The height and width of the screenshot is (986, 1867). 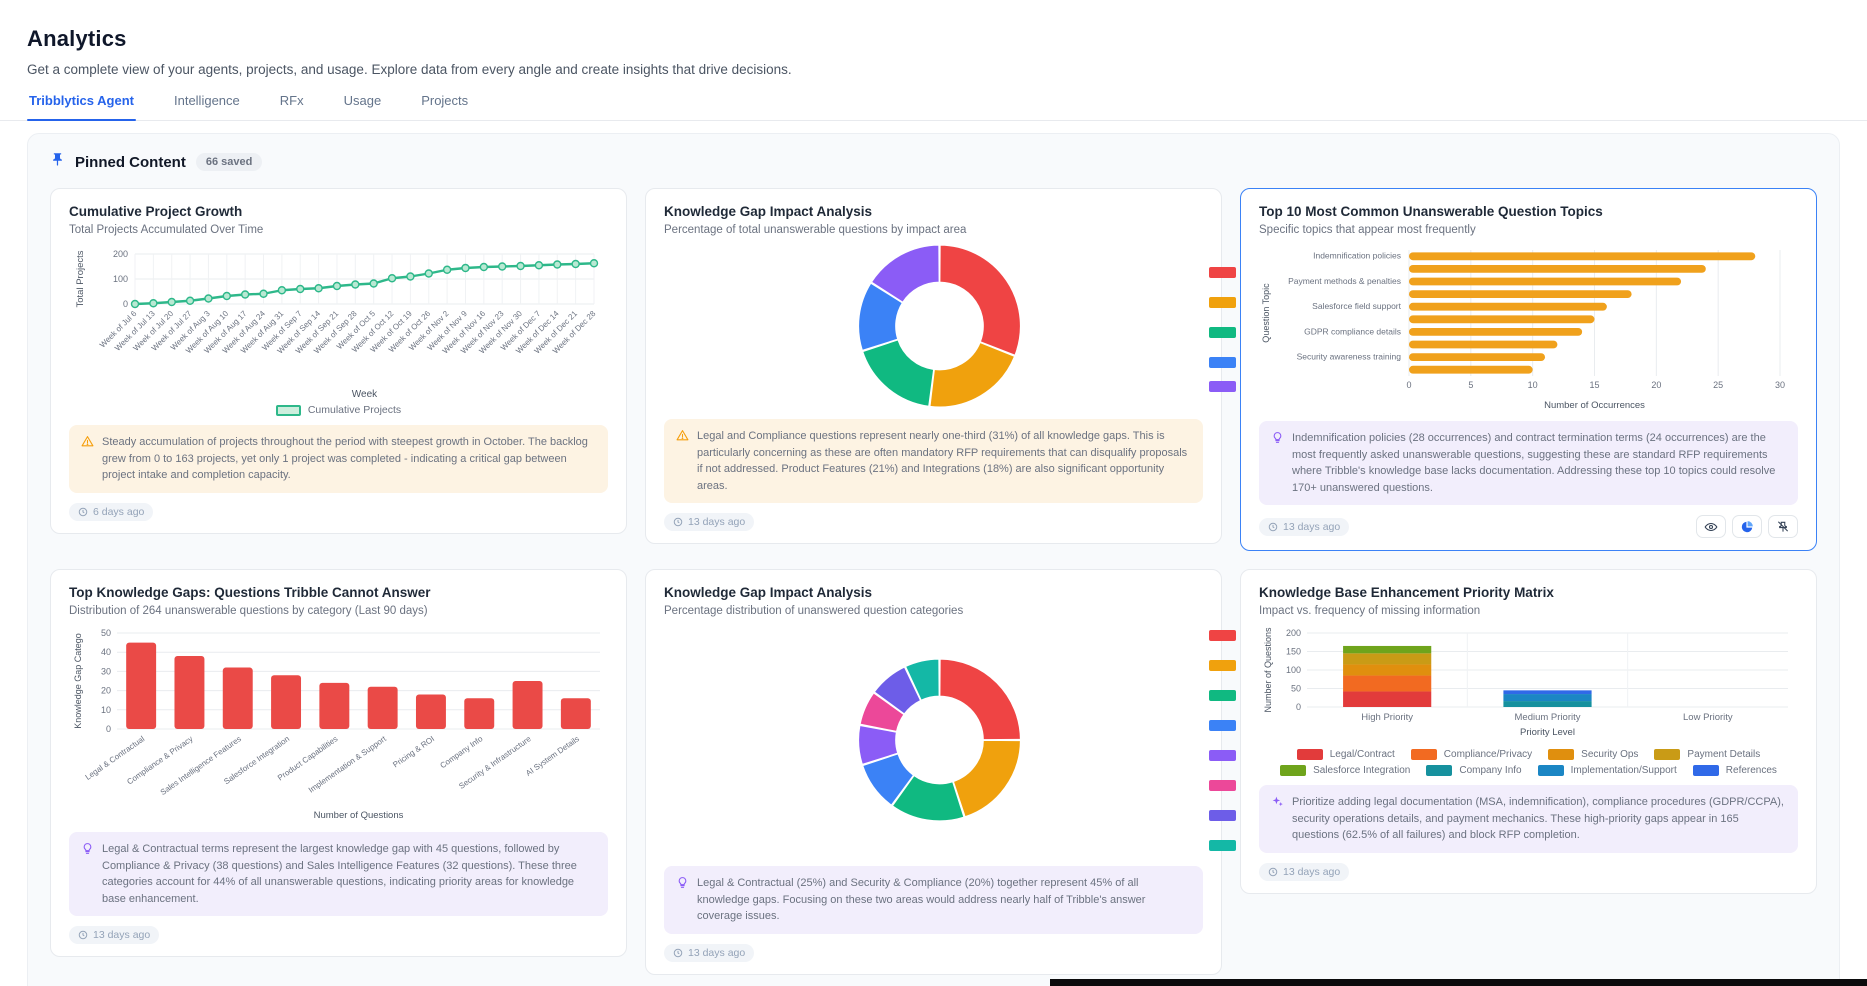 What do you see at coordinates (206, 100) in the screenshot?
I see `tab-intelligence: Intelligence` at bounding box center [206, 100].